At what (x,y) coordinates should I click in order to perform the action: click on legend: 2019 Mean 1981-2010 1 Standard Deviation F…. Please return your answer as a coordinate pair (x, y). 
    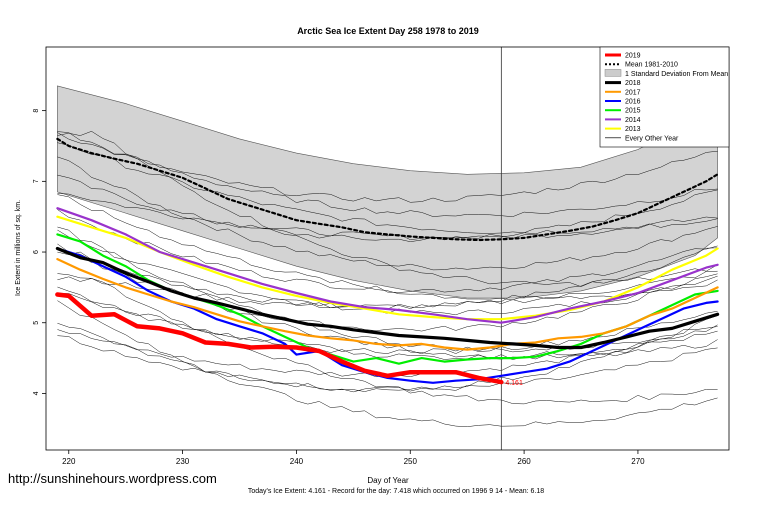
    Looking at the image, I should click on (664, 97).